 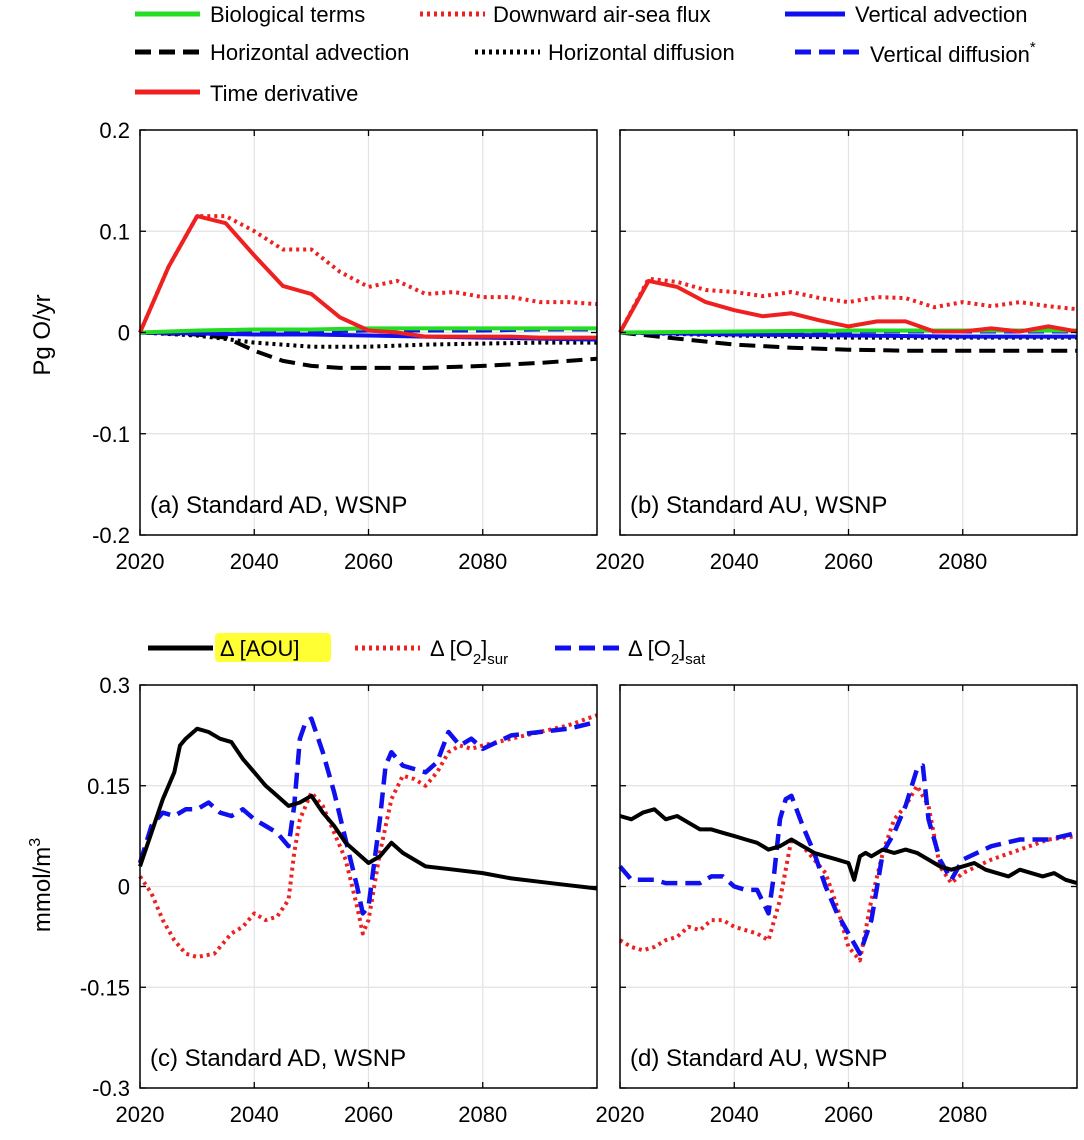 I want to click on legend-label-horizontal-diffusion: Horizontal diffusion, so click(x=641, y=52).